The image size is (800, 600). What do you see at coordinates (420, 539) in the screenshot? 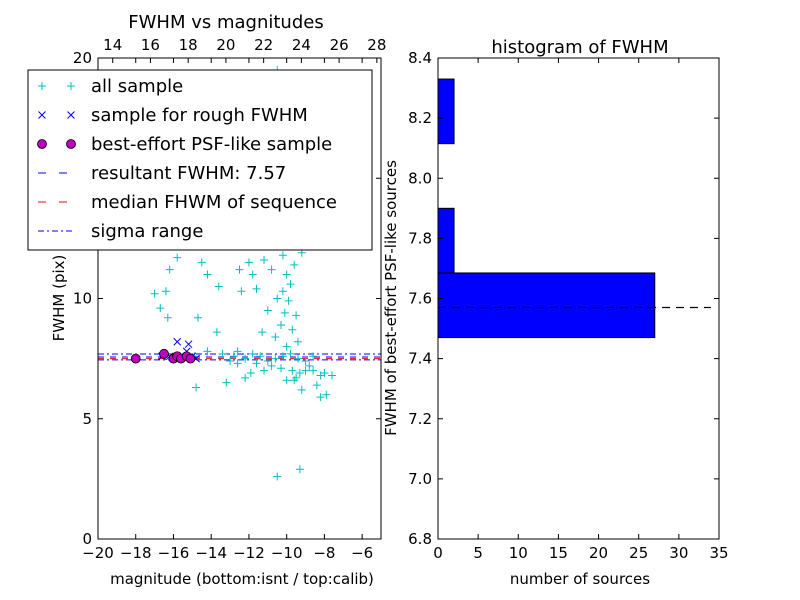
I see `histogram-y-tick-label: 6.8` at bounding box center [420, 539].